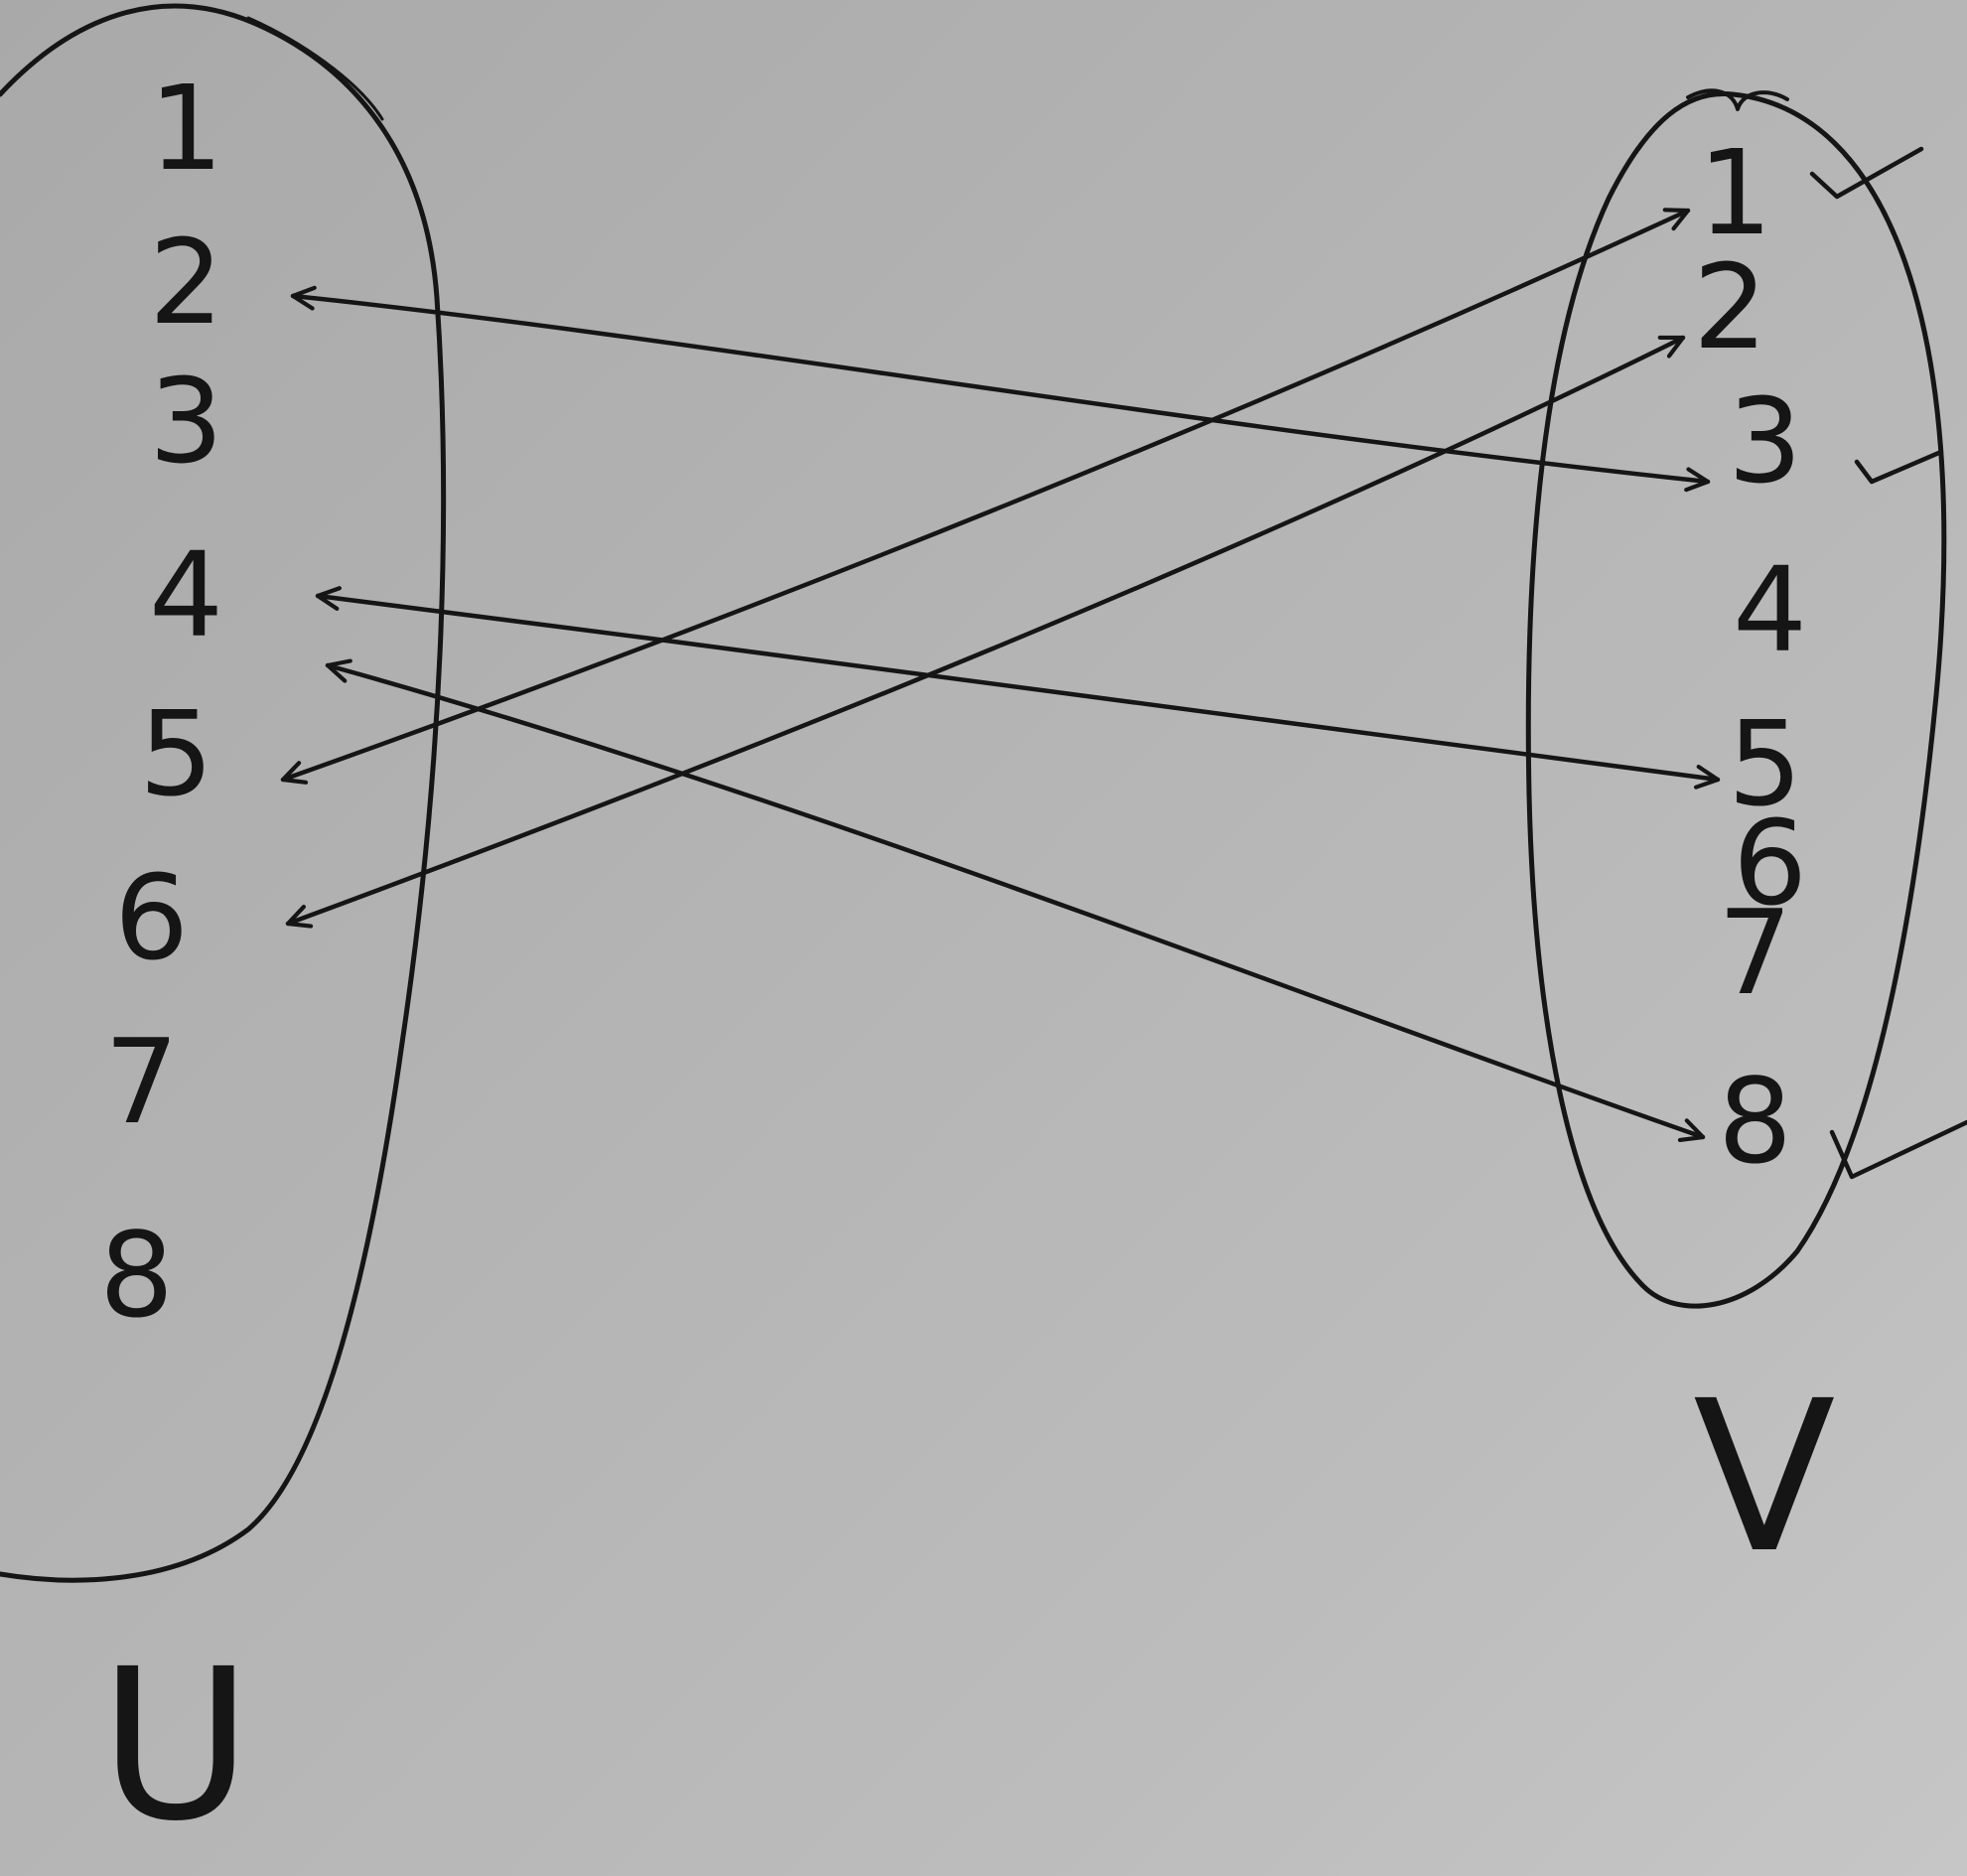 This screenshot has height=1876, width=1967. Describe the element at coordinates (315, 68) in the screenshot. I see `left-set-oval-stroke-accent` at that location.